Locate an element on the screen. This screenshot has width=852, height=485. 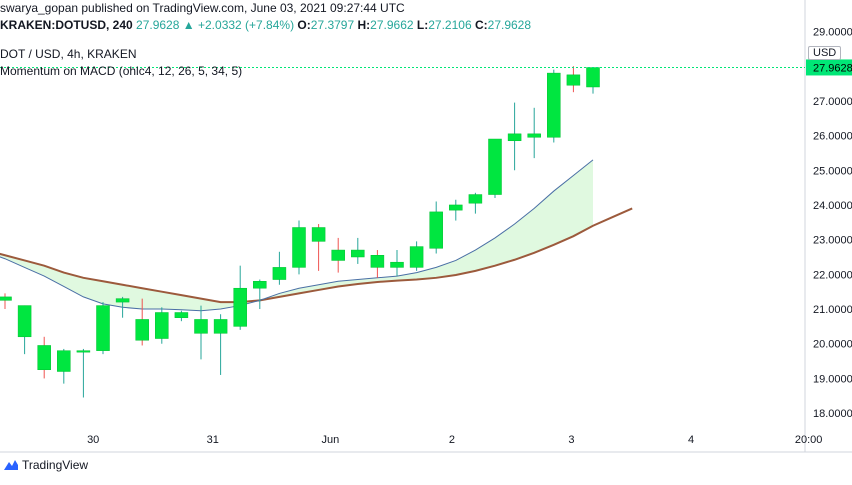
tradingview-brand: TradingView is located at coordinates (46, 465).